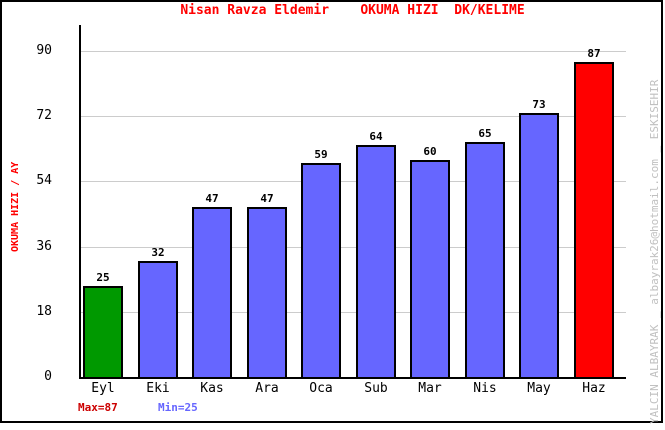 The image size is (665, 430). I want to click on bar-value-label: 25, so click(103, 277).